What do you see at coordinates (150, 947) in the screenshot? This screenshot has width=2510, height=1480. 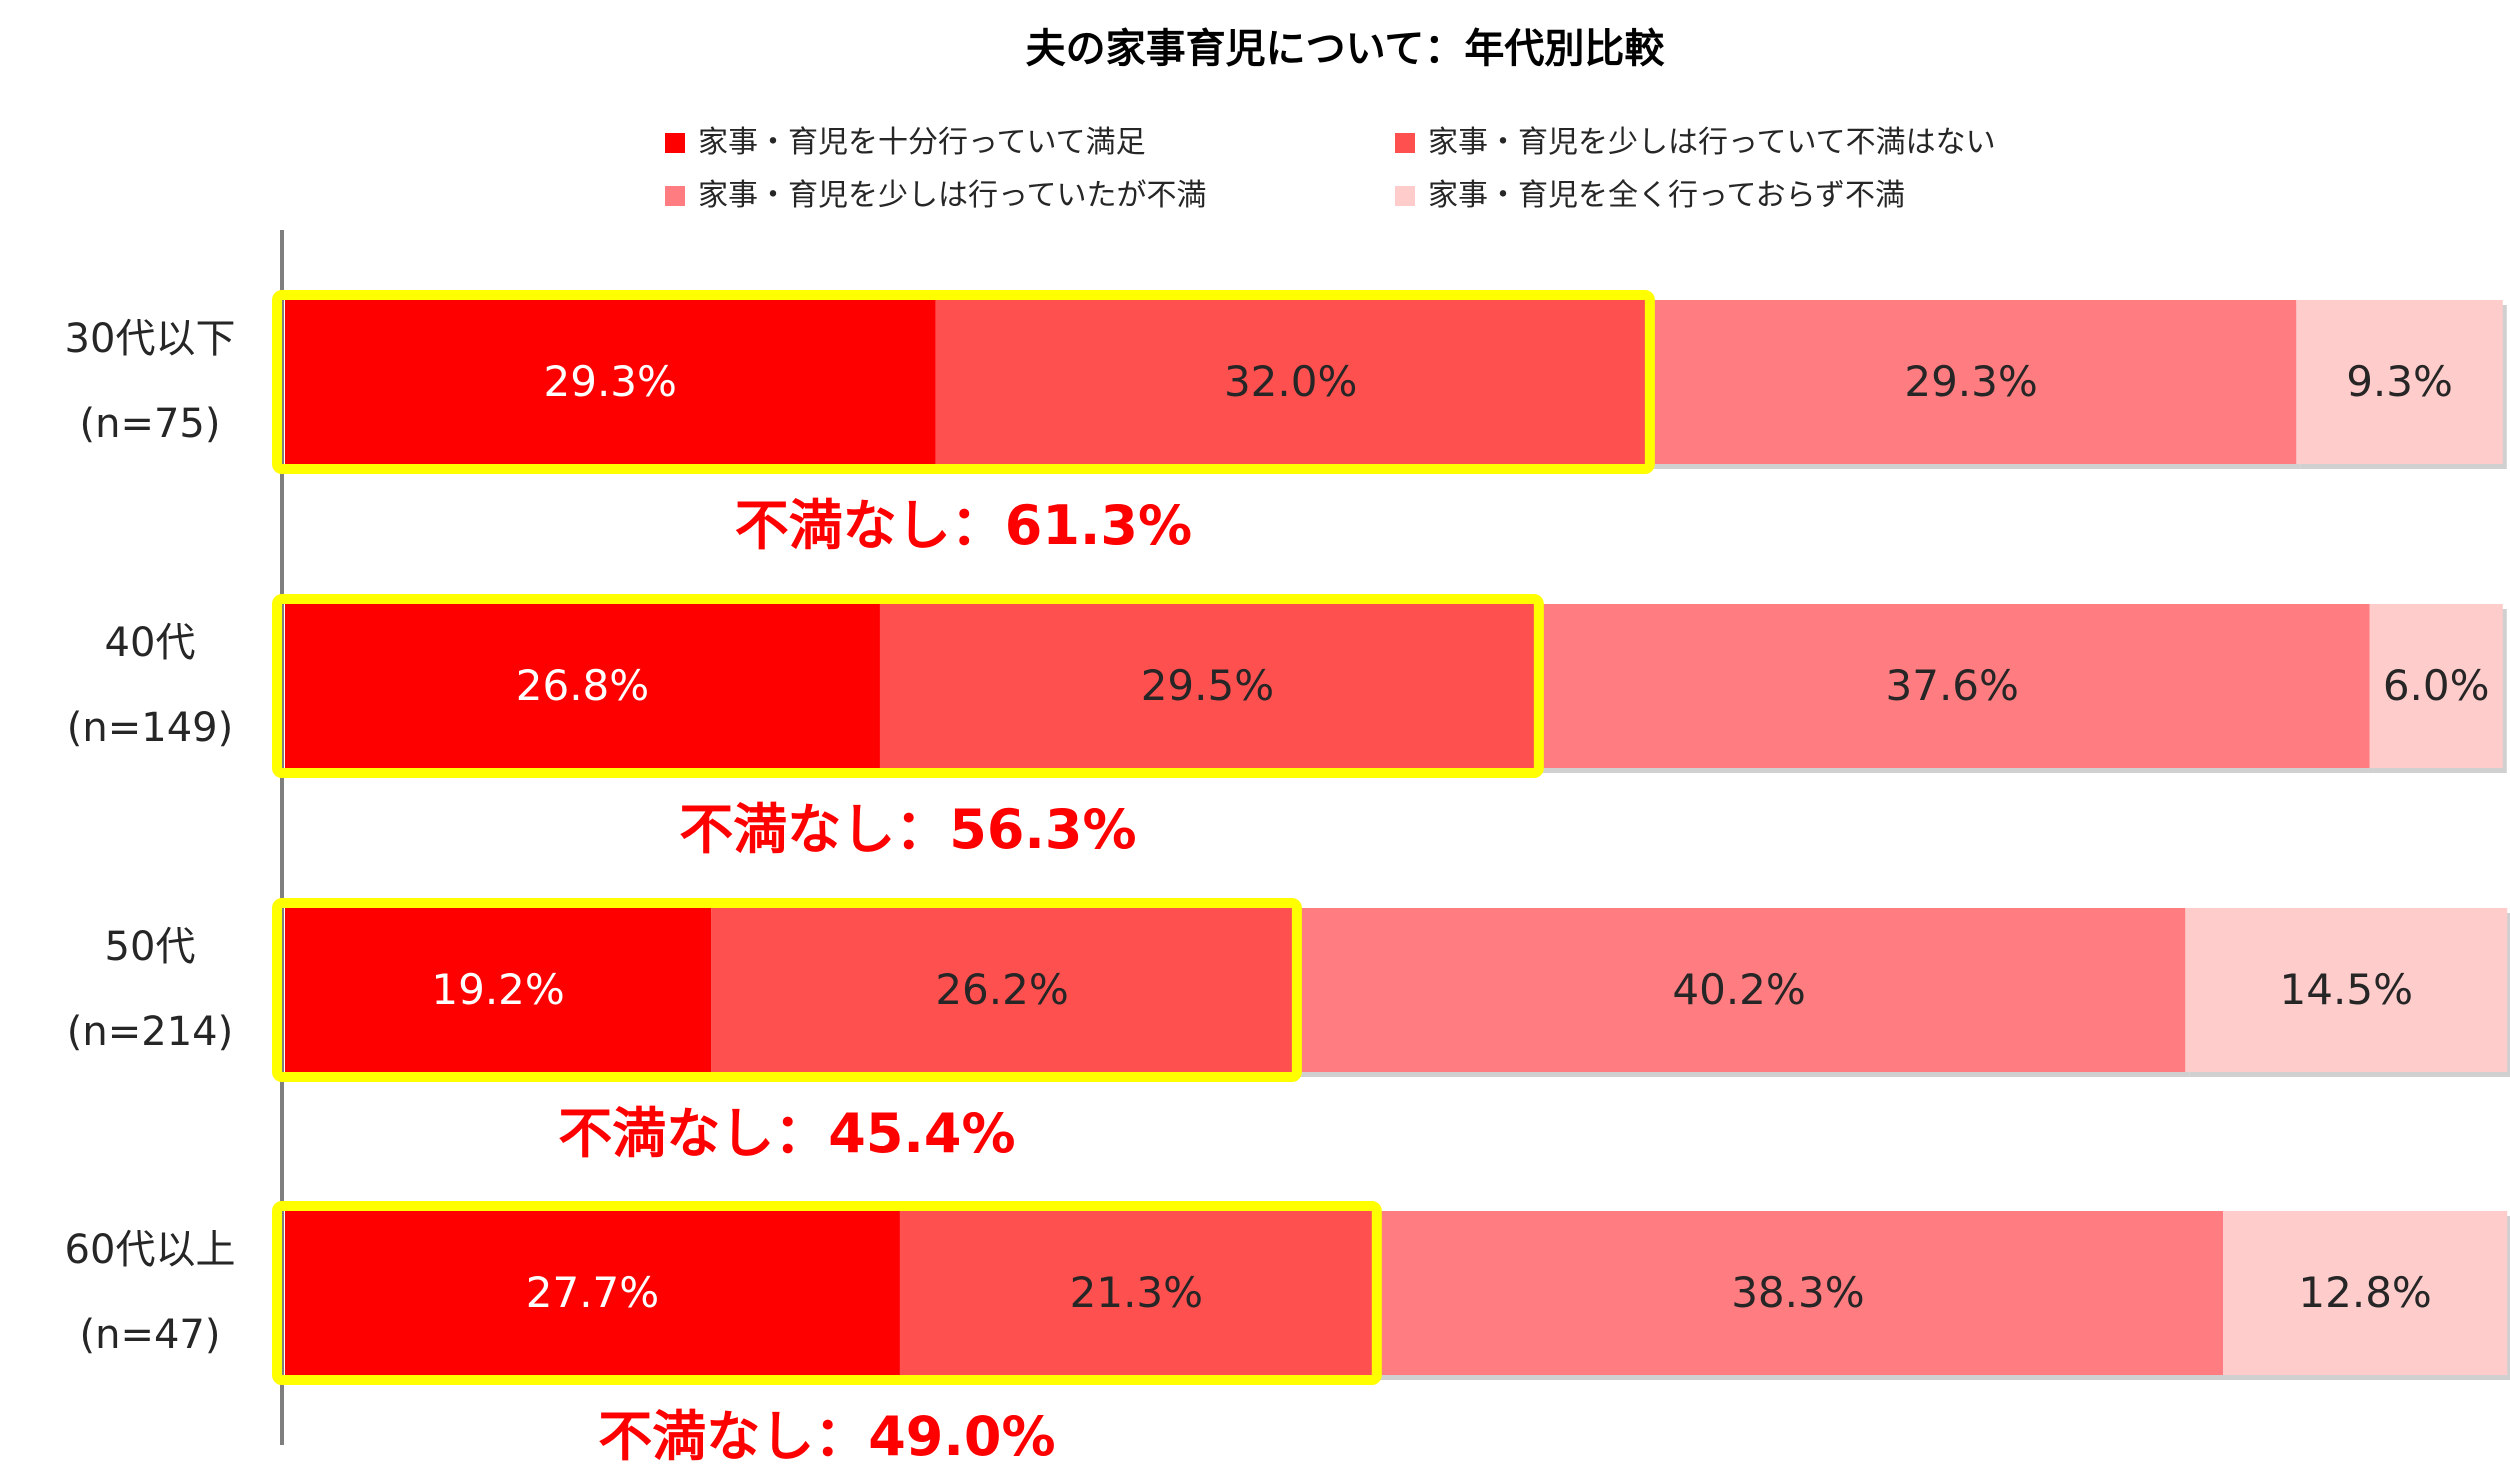 I see `category-label: 50代` at bounding box center [150, 947].